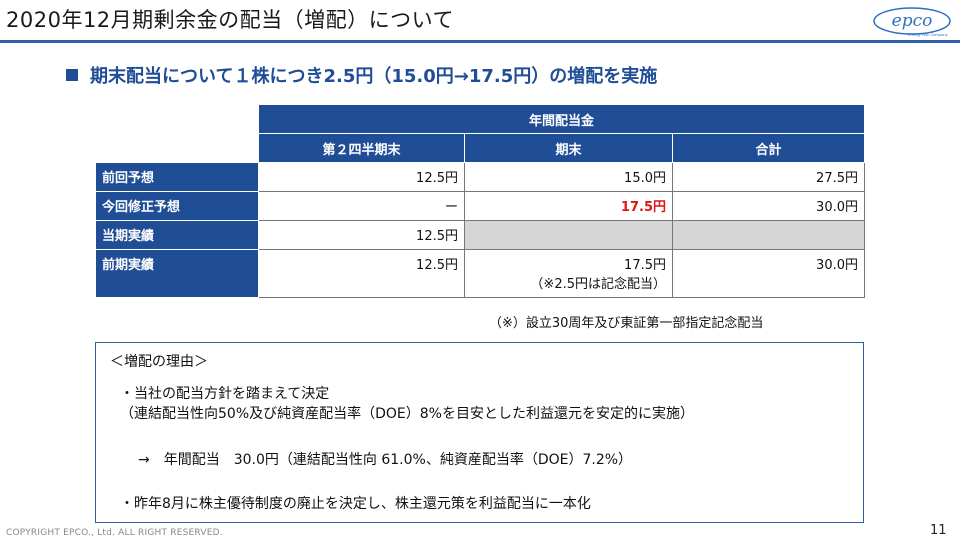  I want to click on cell-yearend-highlight: 17.5円, so click(568, 206).